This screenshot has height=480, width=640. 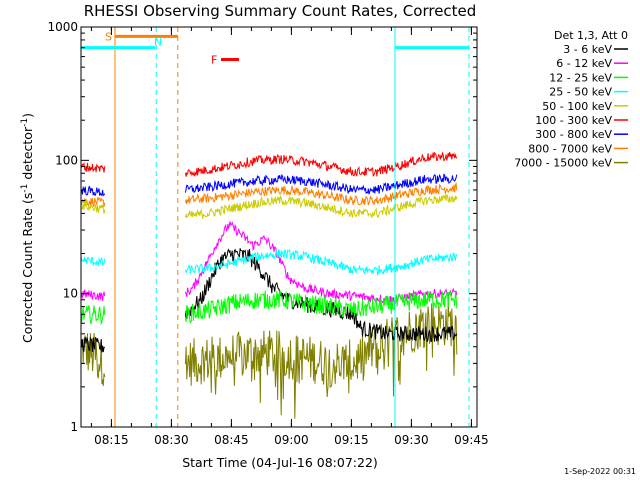 What do you see at coordinates (471, 440) in the screenshot?
I see `x-tick-label-7: 09:45` at bounding box center [471, 440].